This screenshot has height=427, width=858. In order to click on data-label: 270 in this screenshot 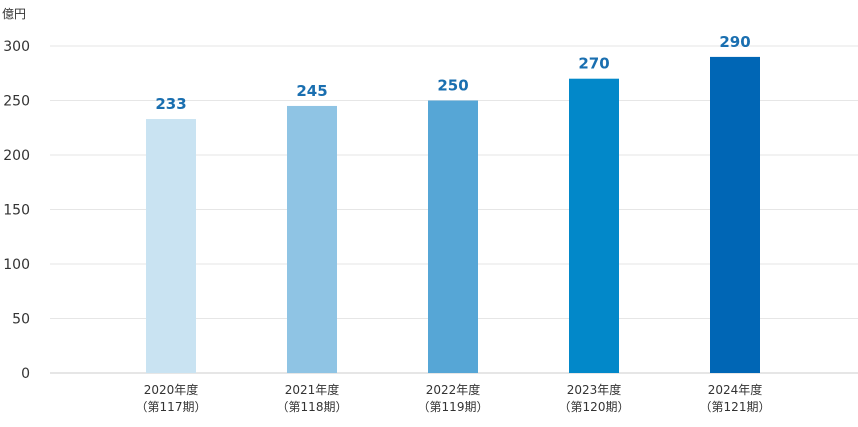, I will do `click(593, 64)`.